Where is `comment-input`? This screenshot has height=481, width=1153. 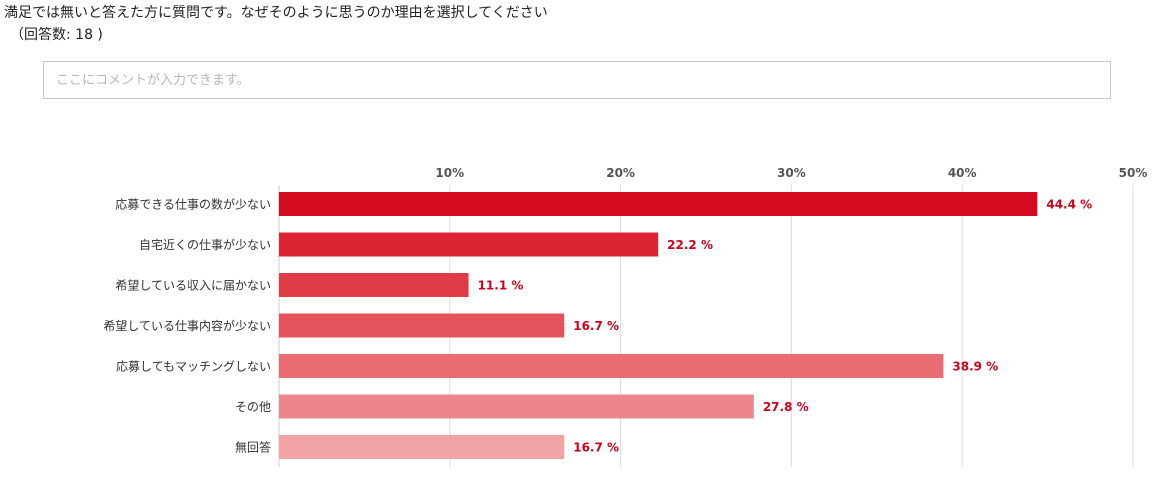
comment-input is located at coordinates (577, 80).